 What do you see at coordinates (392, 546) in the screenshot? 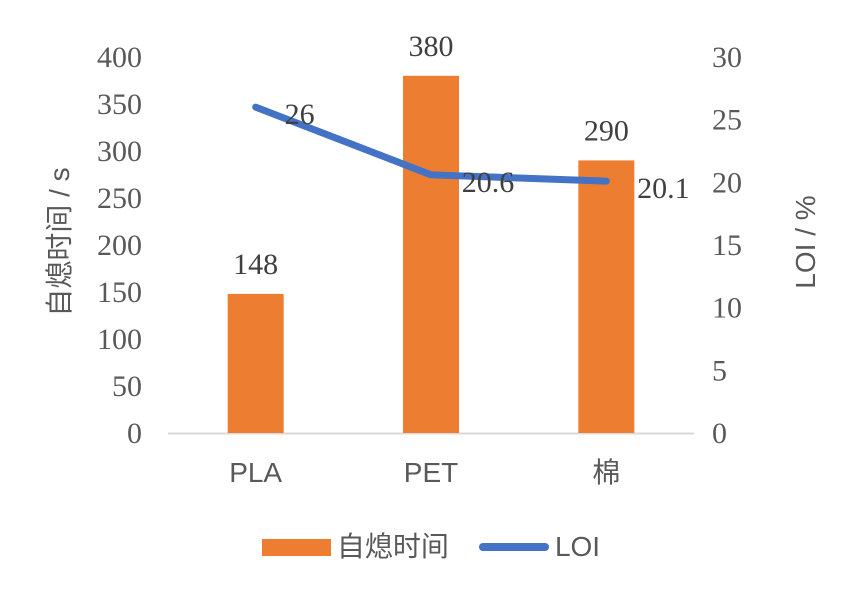
I see `legend-label-bar-series: 自熄时间` at bounding box center [392, 546].